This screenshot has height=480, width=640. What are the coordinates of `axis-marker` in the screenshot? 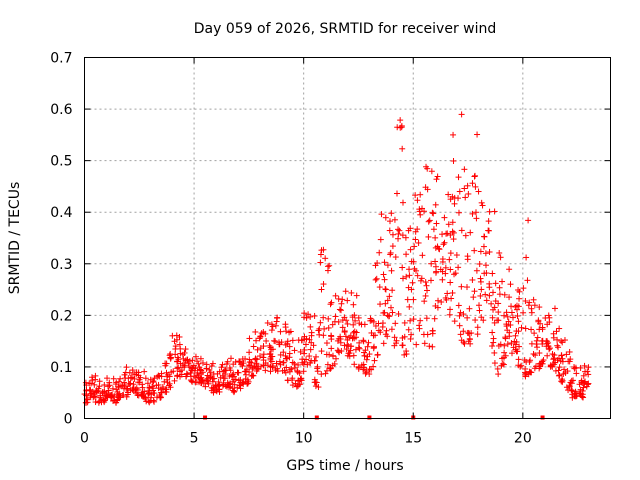 It's located at (369, 417).